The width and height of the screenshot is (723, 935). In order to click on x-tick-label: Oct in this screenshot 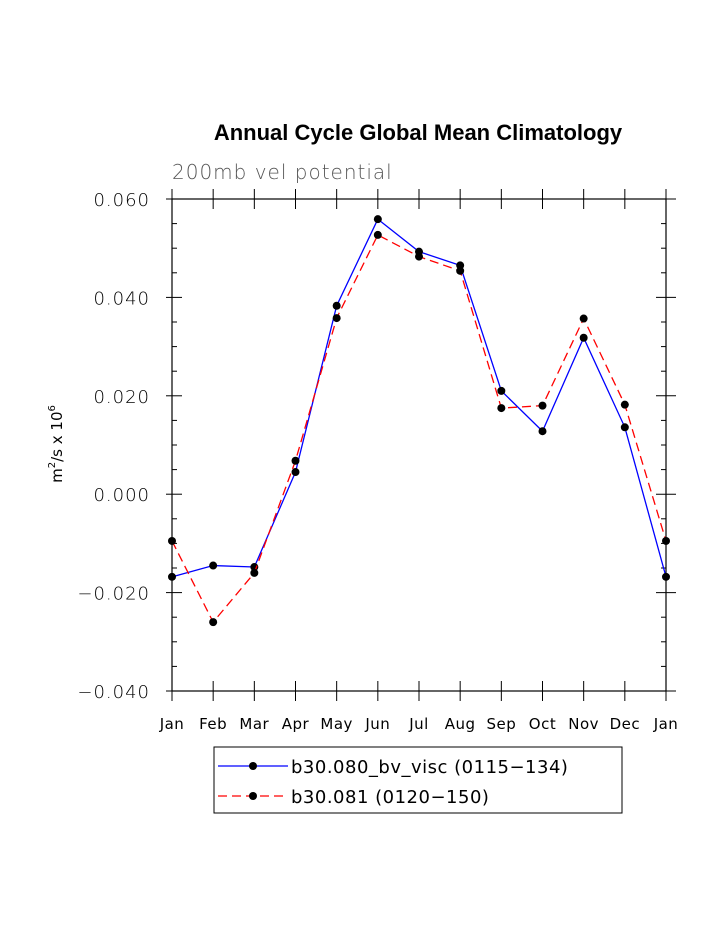, I will do `click(542, 724)`.